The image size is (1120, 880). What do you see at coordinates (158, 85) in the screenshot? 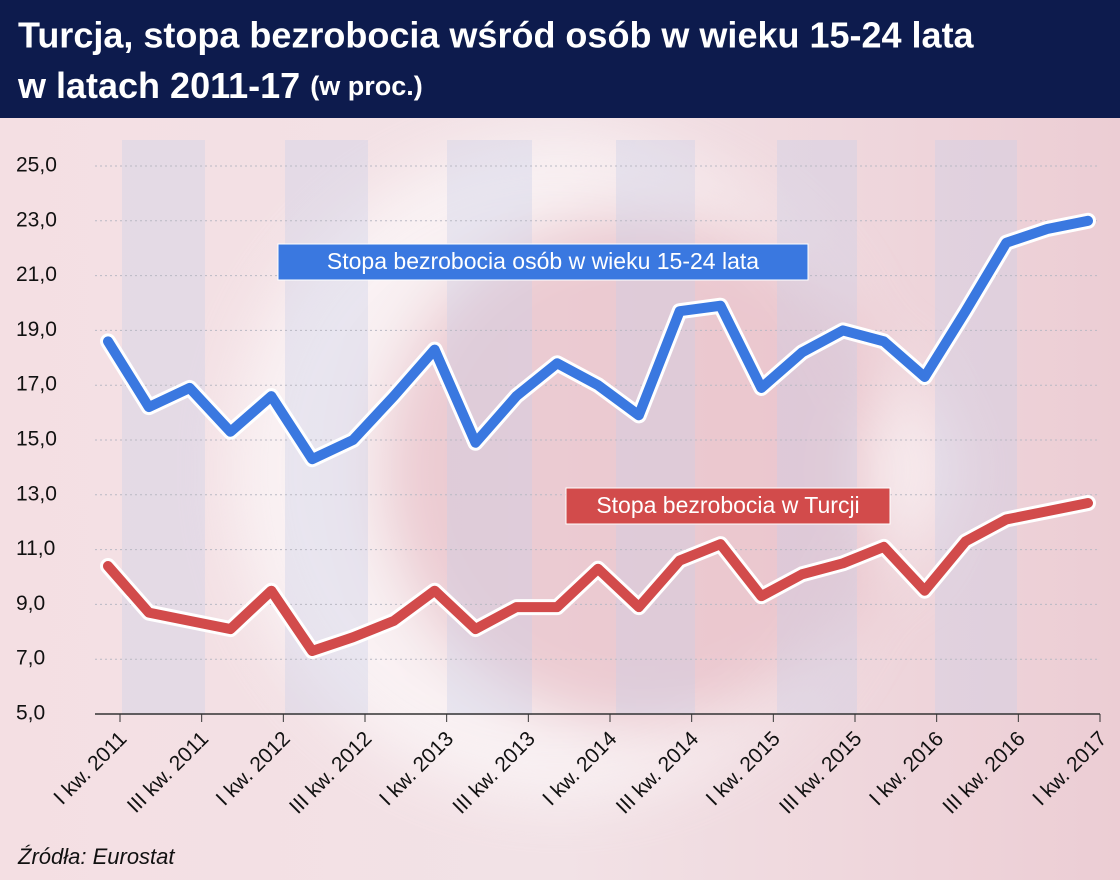
I see `title-line: w latach 2011-17` at bounding box center [158, 85].